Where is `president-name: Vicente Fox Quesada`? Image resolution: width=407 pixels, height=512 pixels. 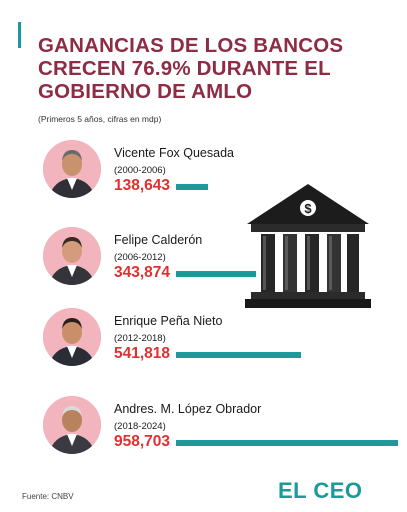
president-name: Vicente Fox Quesada is located at coordinates (174, 153).